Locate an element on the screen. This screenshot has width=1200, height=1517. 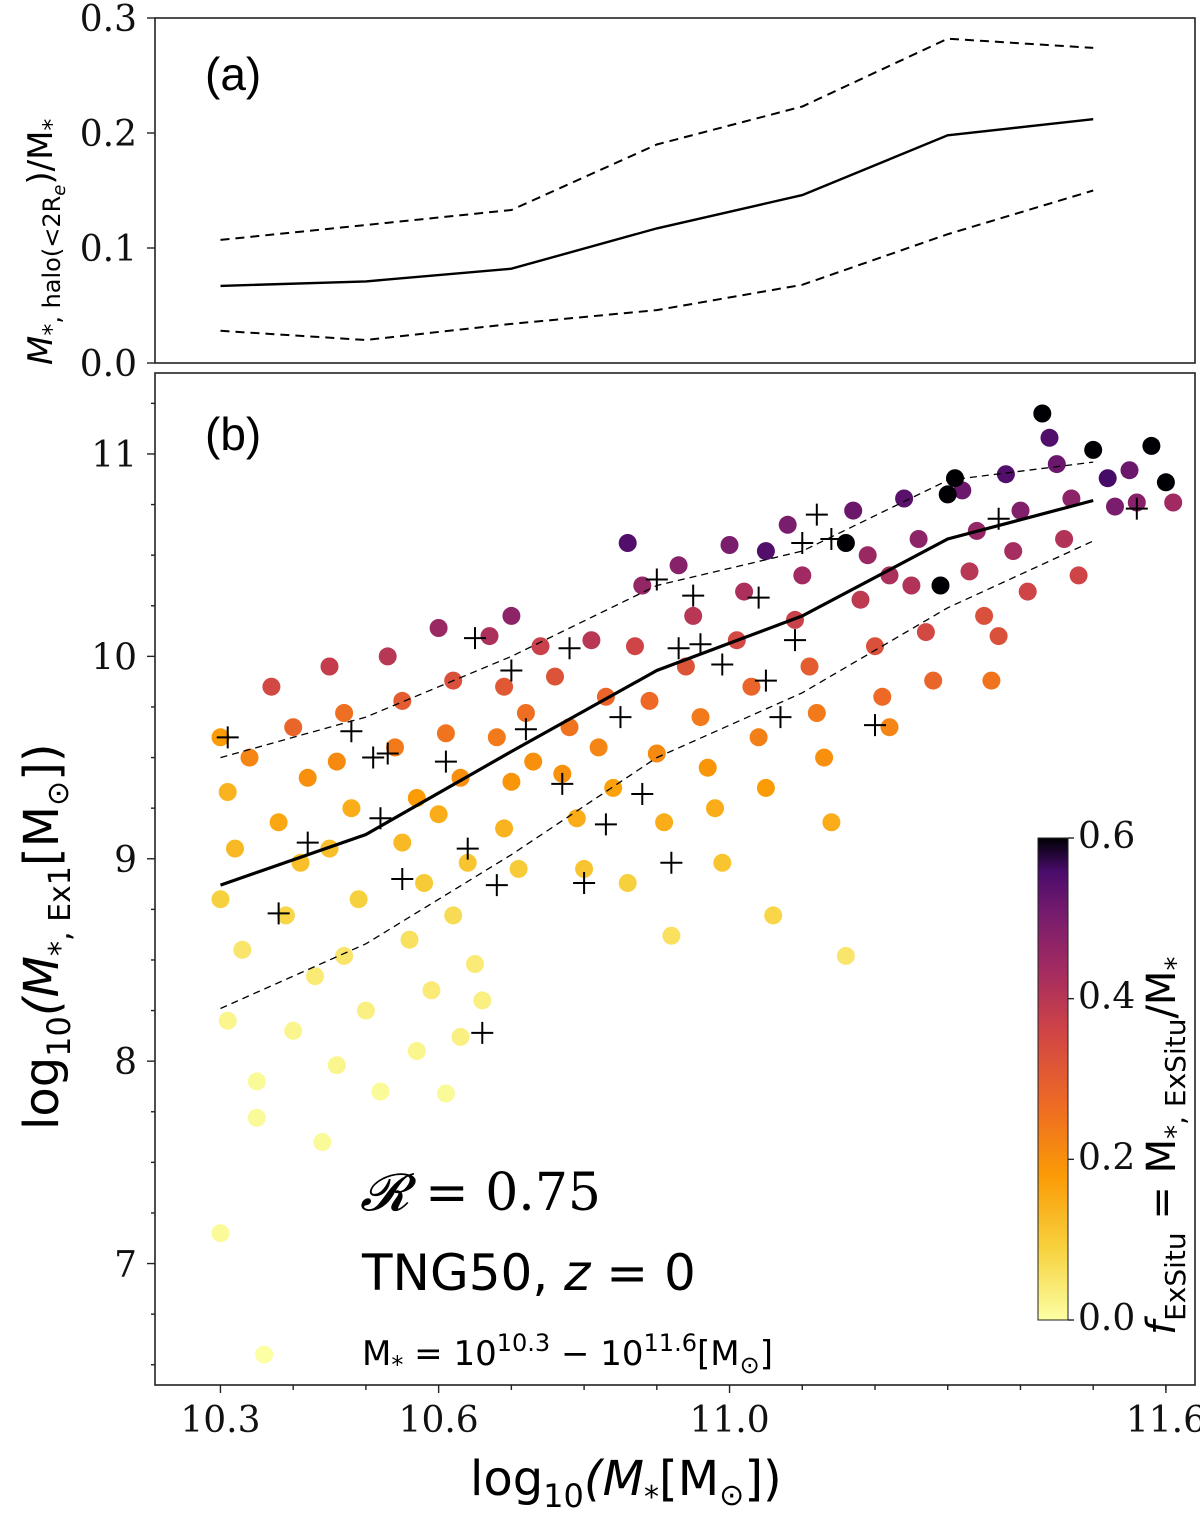
annotation-mass-range: M* = 1010.3 − 1011.6[M⊙] is located at coordinates (567, 1354).